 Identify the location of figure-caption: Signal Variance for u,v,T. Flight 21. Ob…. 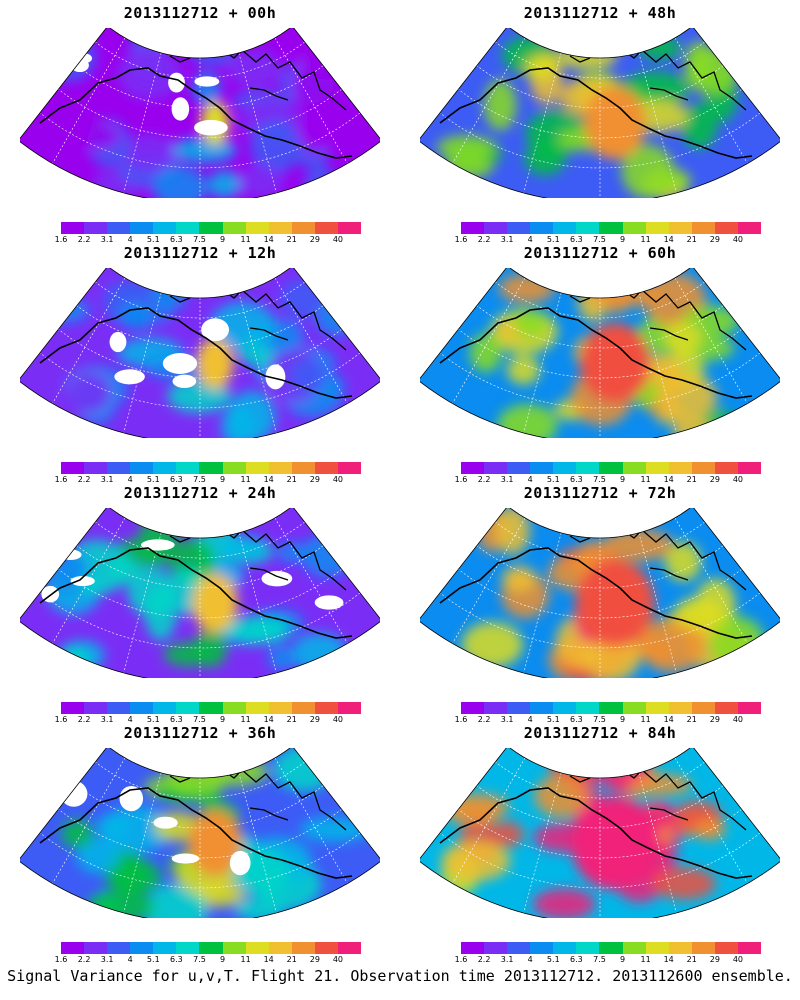
(400, 976).